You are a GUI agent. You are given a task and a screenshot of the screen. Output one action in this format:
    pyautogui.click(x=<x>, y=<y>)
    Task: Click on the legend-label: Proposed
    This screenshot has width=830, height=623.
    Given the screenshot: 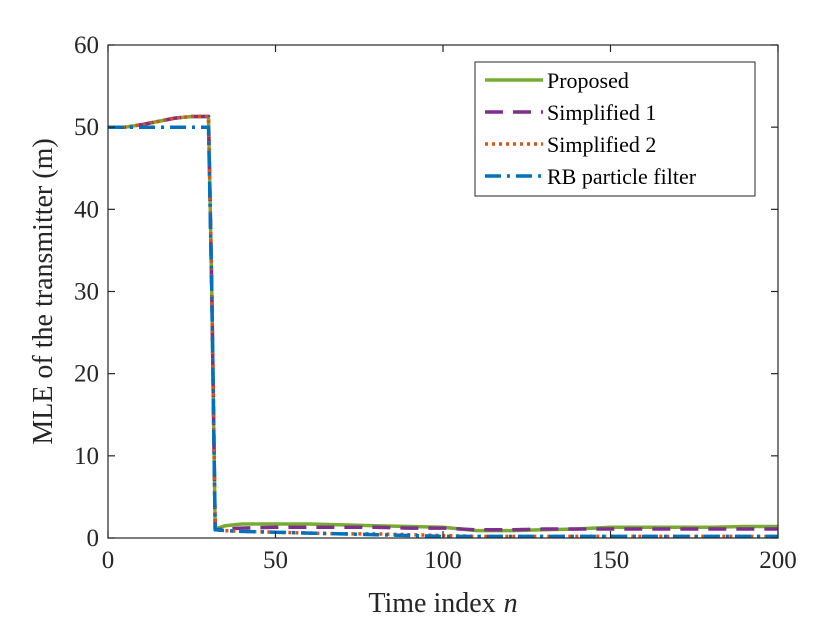 What is the action you would take?
    pyautogui.click(x=588, y=80)
    